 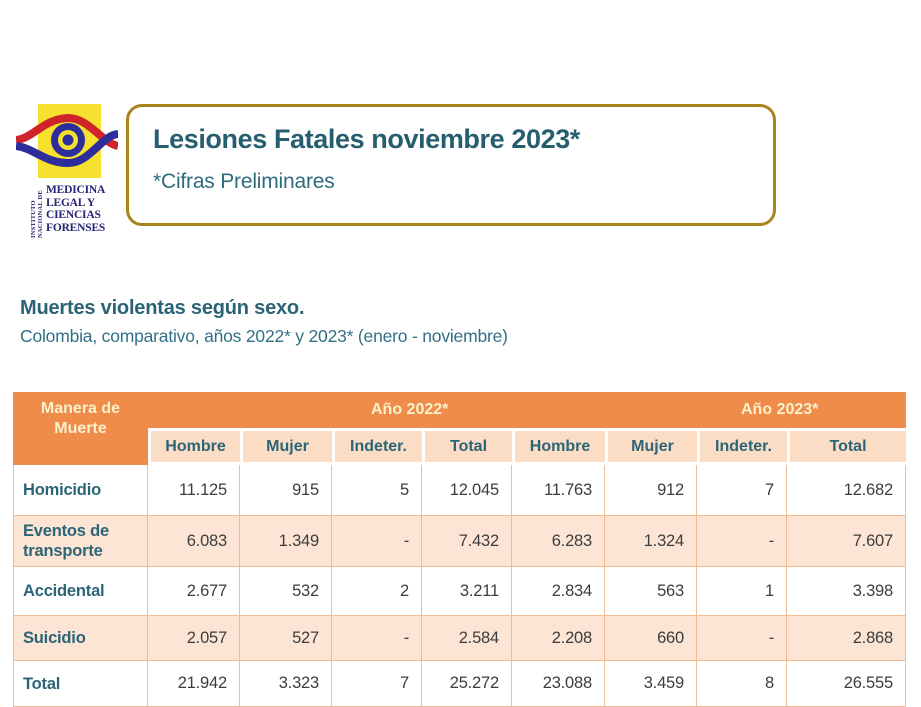 I want to click on table-cell: 12.045, so click(x=467, y=490).